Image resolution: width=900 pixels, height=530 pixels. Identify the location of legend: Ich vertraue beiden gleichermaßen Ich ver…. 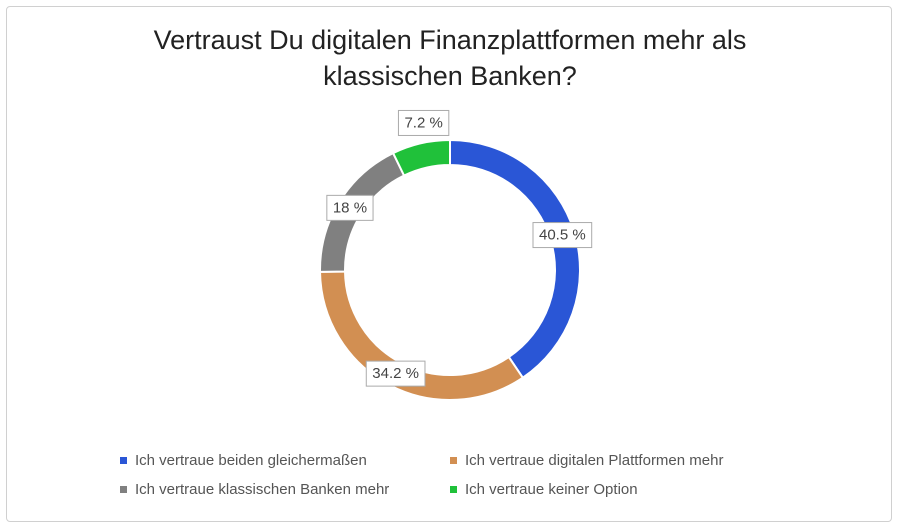
(470, 475).